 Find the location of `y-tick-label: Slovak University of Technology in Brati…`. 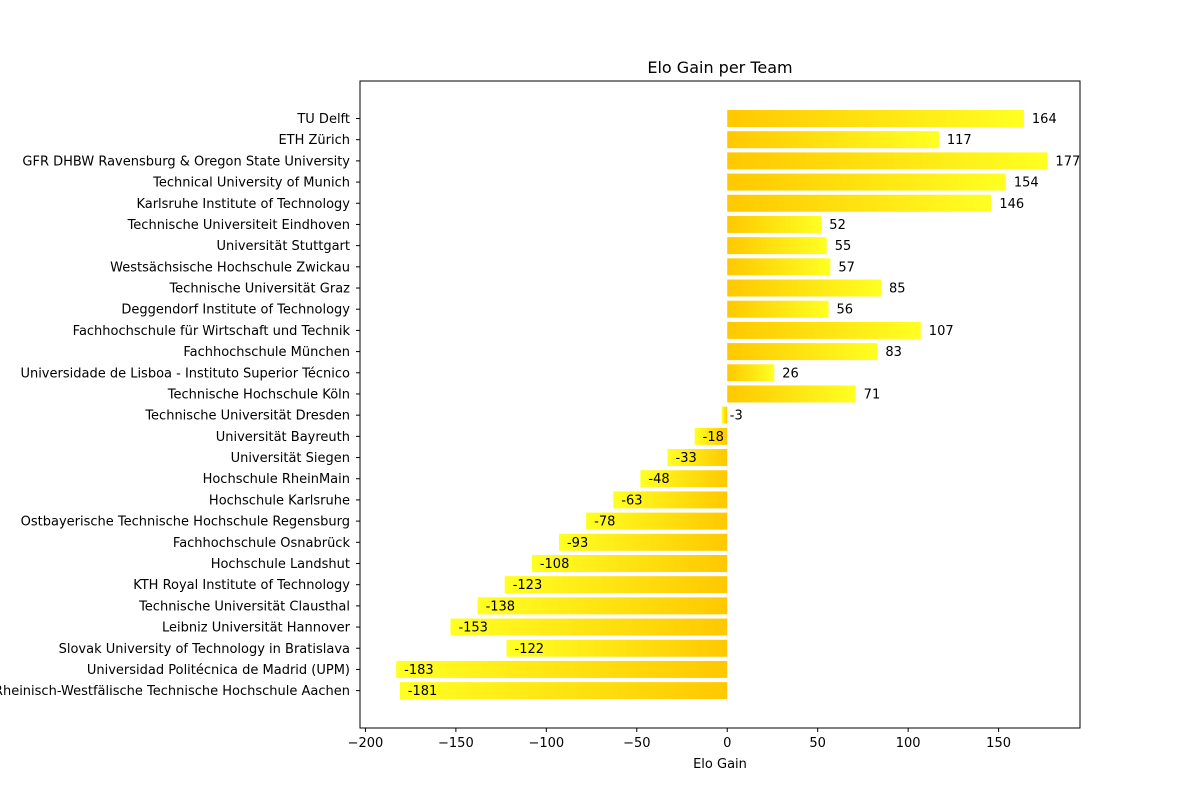

y-tick-label: Slovak University of Technology in Brati… is located at coordinates (204, 649).